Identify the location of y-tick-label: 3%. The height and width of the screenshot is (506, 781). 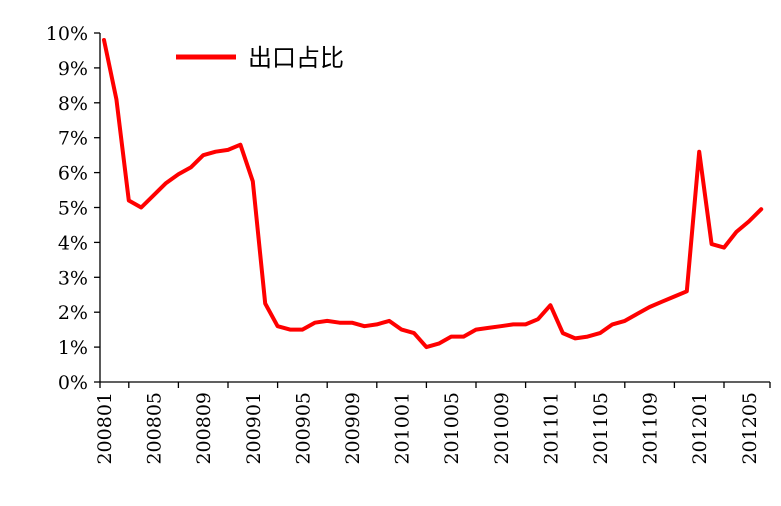
(73, 278).